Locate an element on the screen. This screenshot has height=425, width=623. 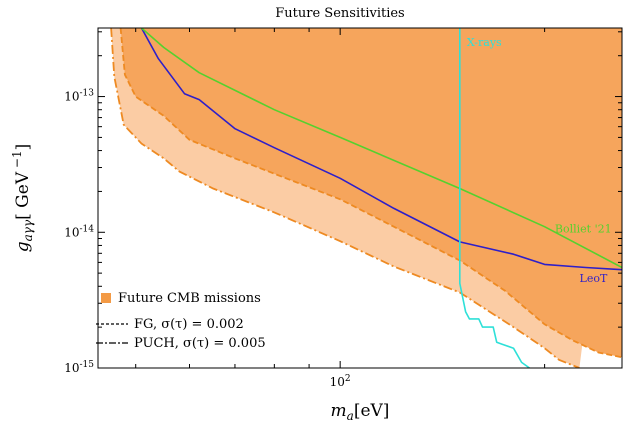
y-tick-label-2: 10-15 is located at coordinates (79, 367).